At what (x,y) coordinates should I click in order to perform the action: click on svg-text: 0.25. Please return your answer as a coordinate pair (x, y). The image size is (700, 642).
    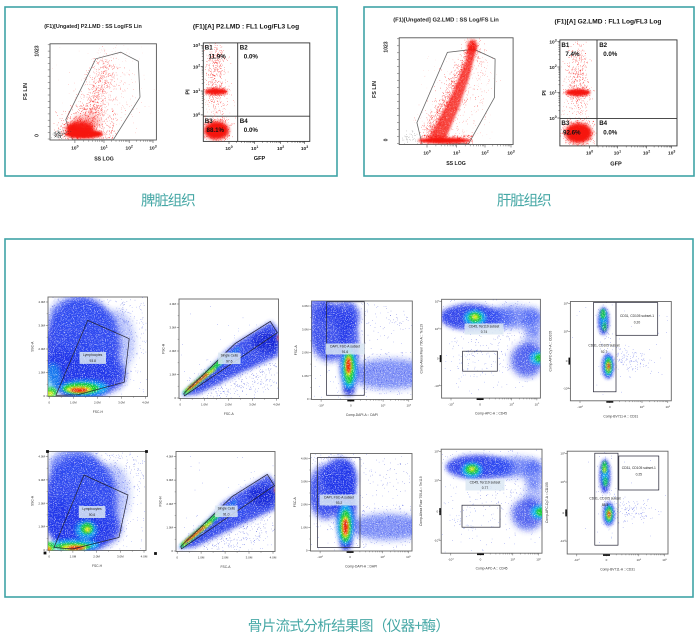
    Looking at the image, I should click on (639, 475).